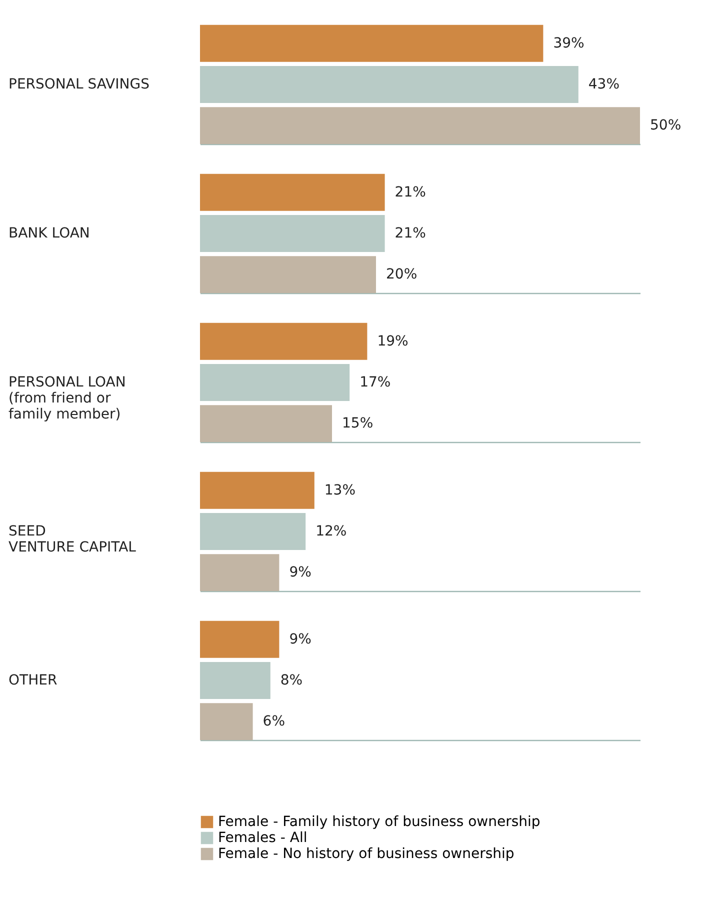  What do you see at coordinates (604, 84) in the screenshot?
I see `data-label: 43%` at bounding box center [604, 84].